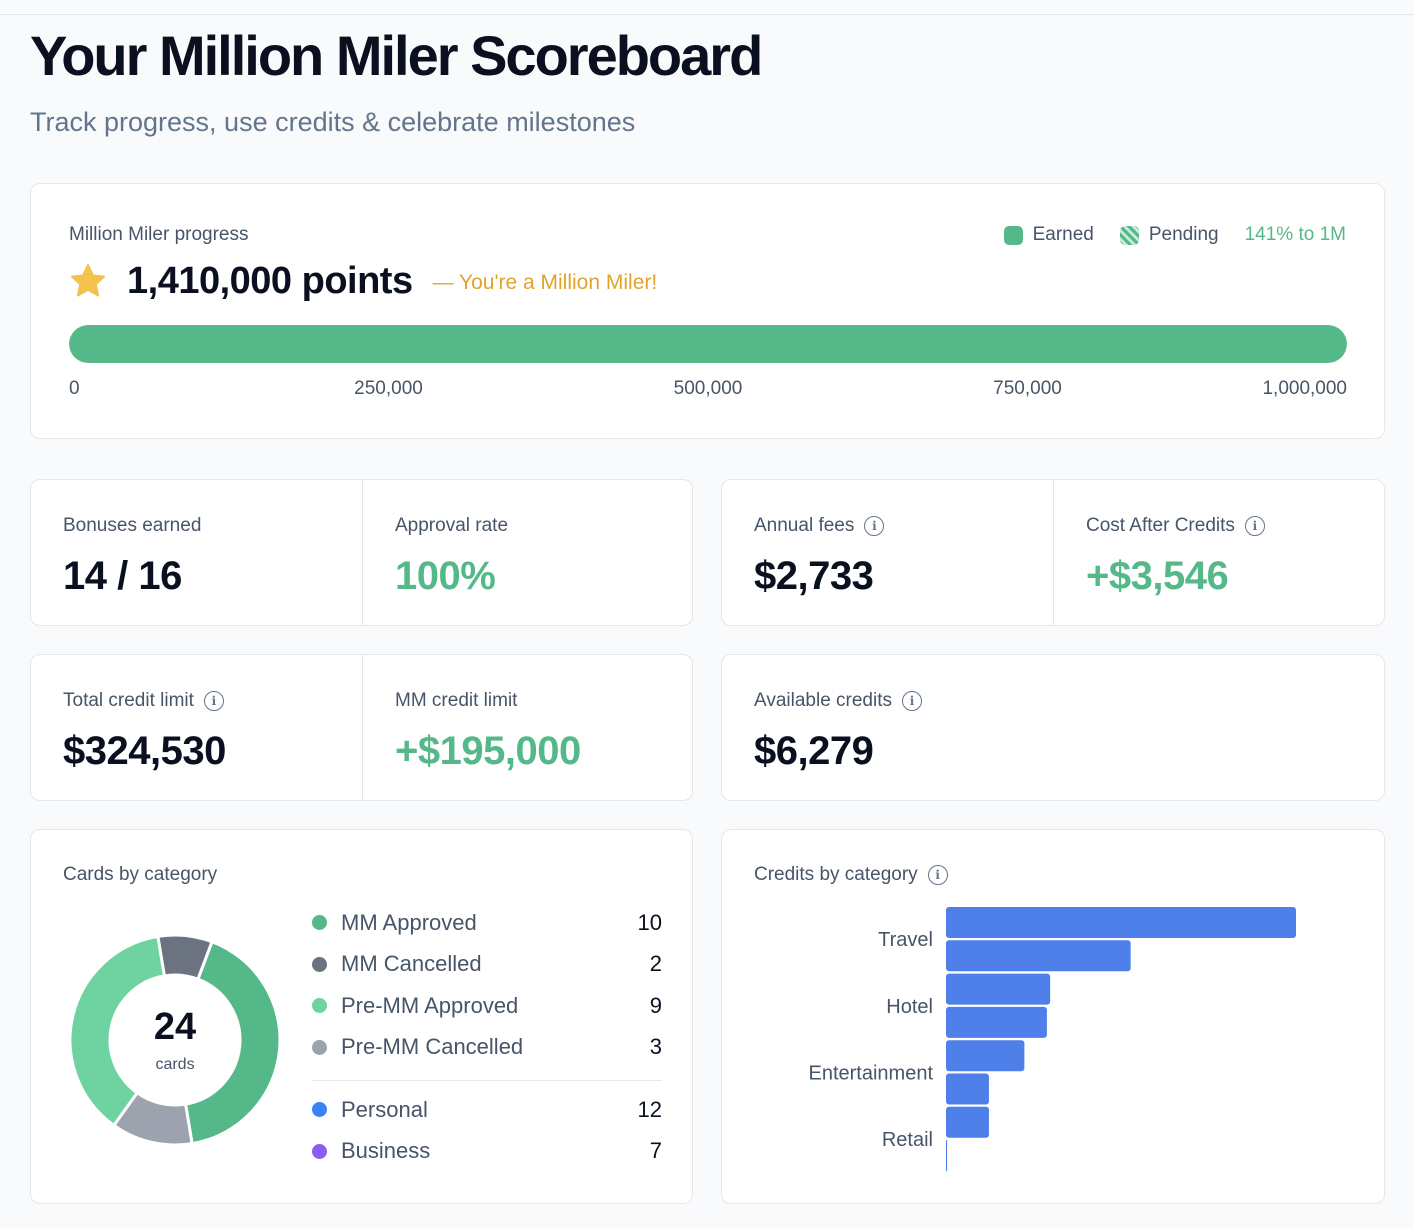 The image size is (1414, 1228). Describe the element at coordinates (655, 964) in the screenshot. I see `category-count: 2` at that location.